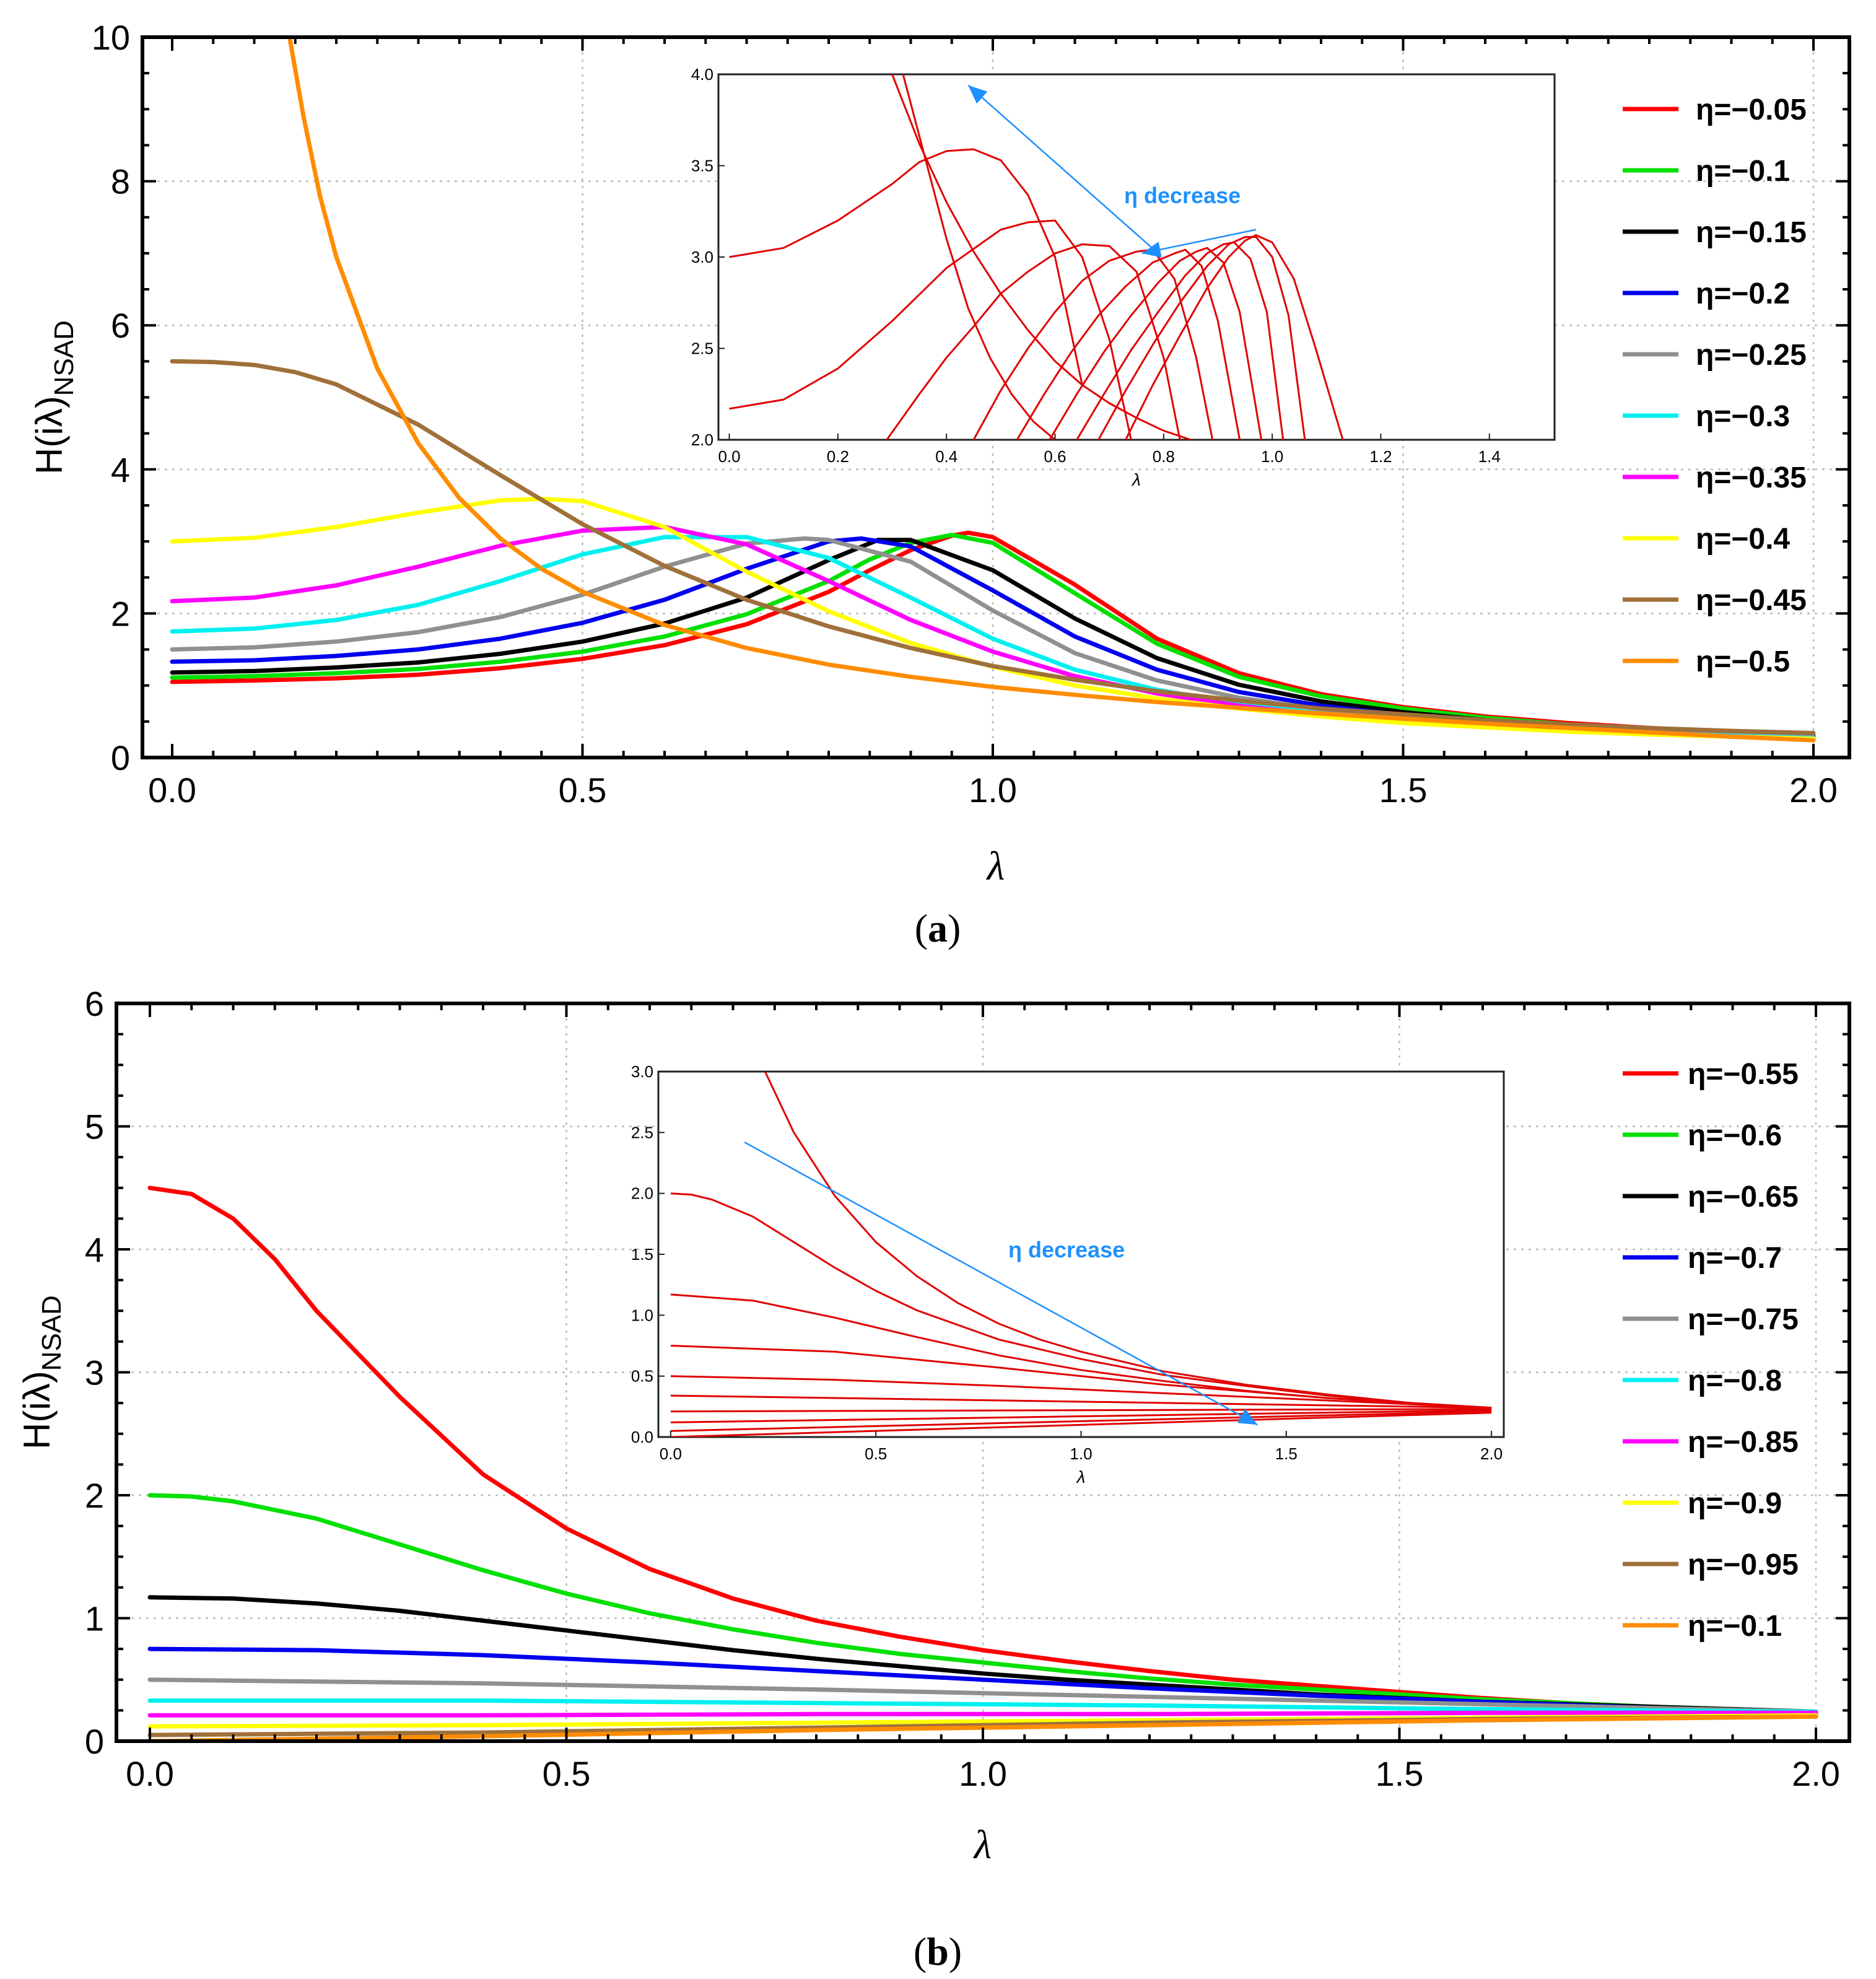  I want to click on legend-label-6: η=−0.3, so click(1743, 416).